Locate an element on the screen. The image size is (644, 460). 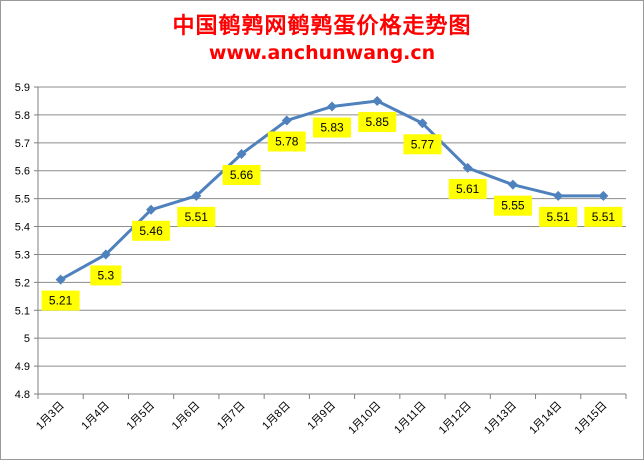
data-label: 5.21 is located at coordinates (61, 301).